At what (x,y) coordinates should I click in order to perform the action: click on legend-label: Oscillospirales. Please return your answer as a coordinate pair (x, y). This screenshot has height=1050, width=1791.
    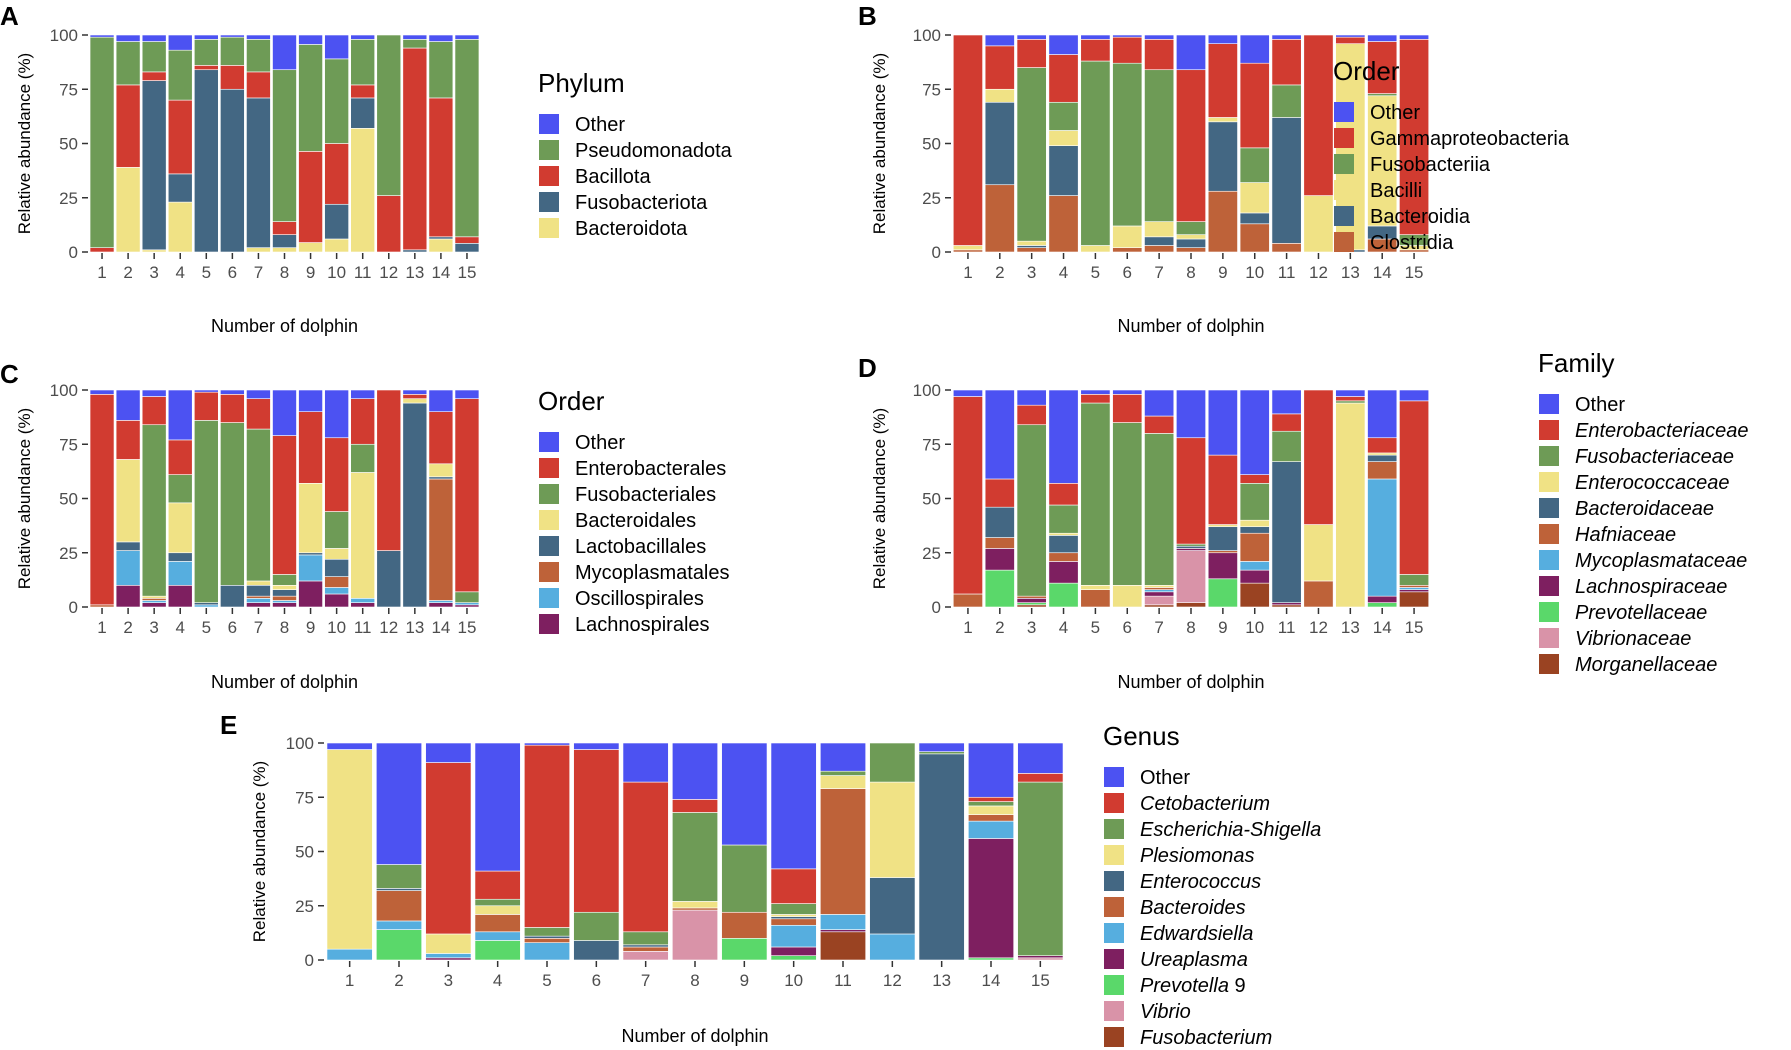
    Looking at the image, I should click on (639, 599).